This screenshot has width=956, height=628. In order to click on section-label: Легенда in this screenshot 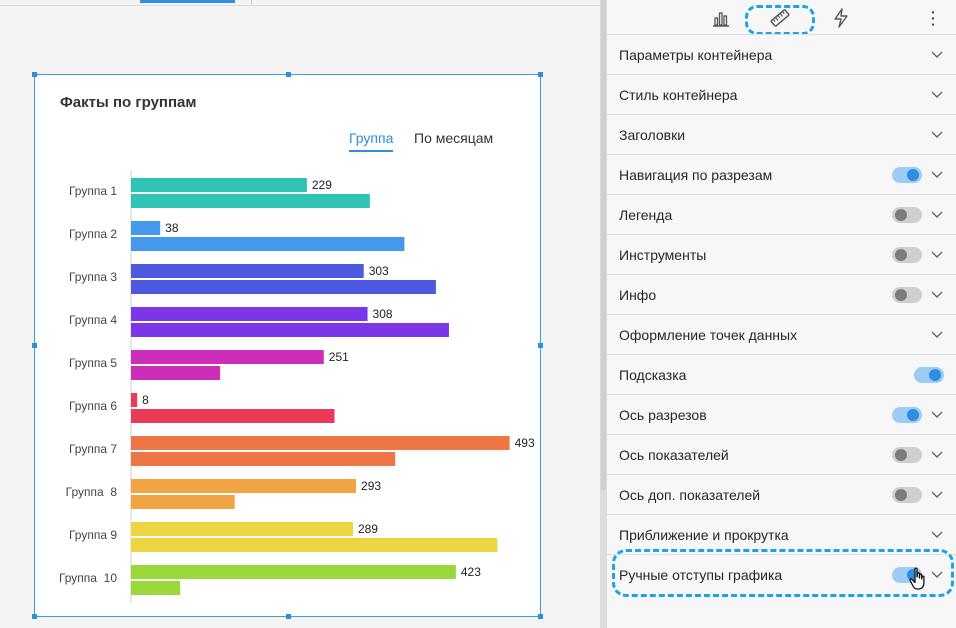, I will do `click(646, 214)`.